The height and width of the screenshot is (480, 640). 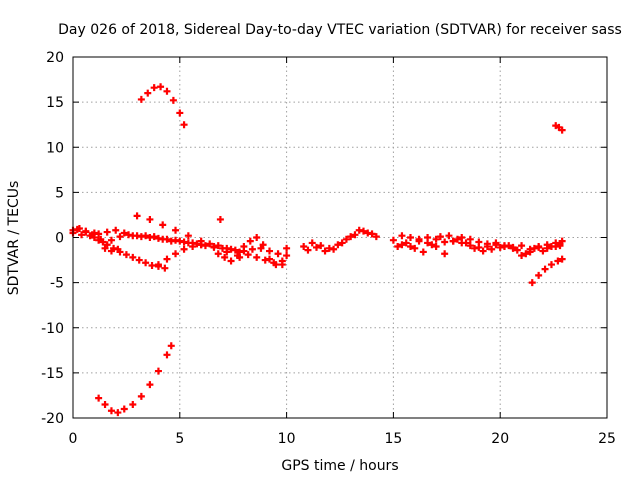 I want to click on y-tick-label: 5, so click(x=59, y=193).